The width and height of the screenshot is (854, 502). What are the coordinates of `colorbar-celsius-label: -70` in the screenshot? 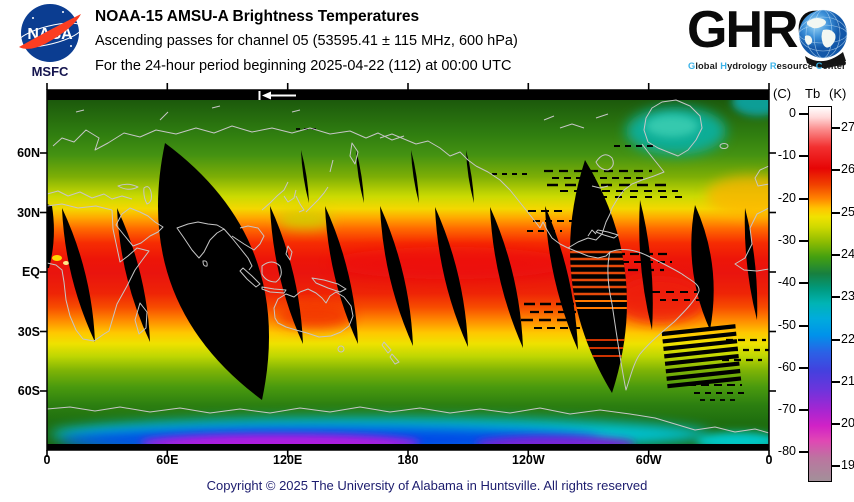 It's located at (786, 409).